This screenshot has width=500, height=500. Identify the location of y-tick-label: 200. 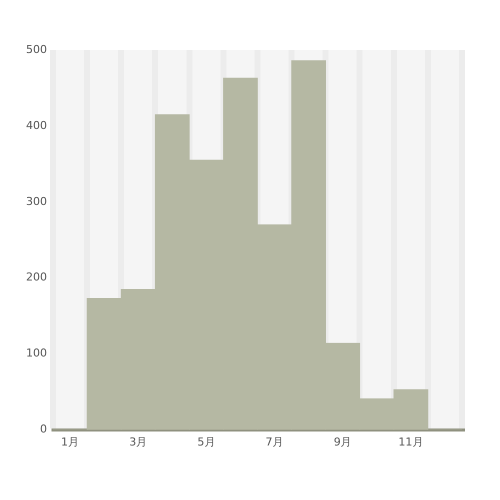
(36, 277).